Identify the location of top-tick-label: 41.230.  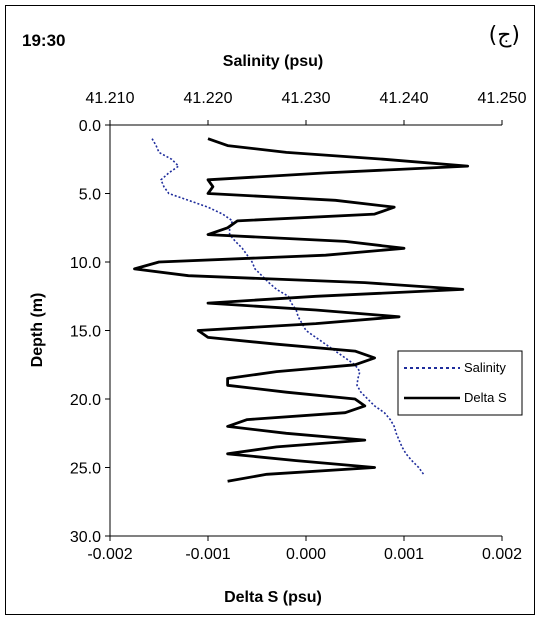
(306, 98).